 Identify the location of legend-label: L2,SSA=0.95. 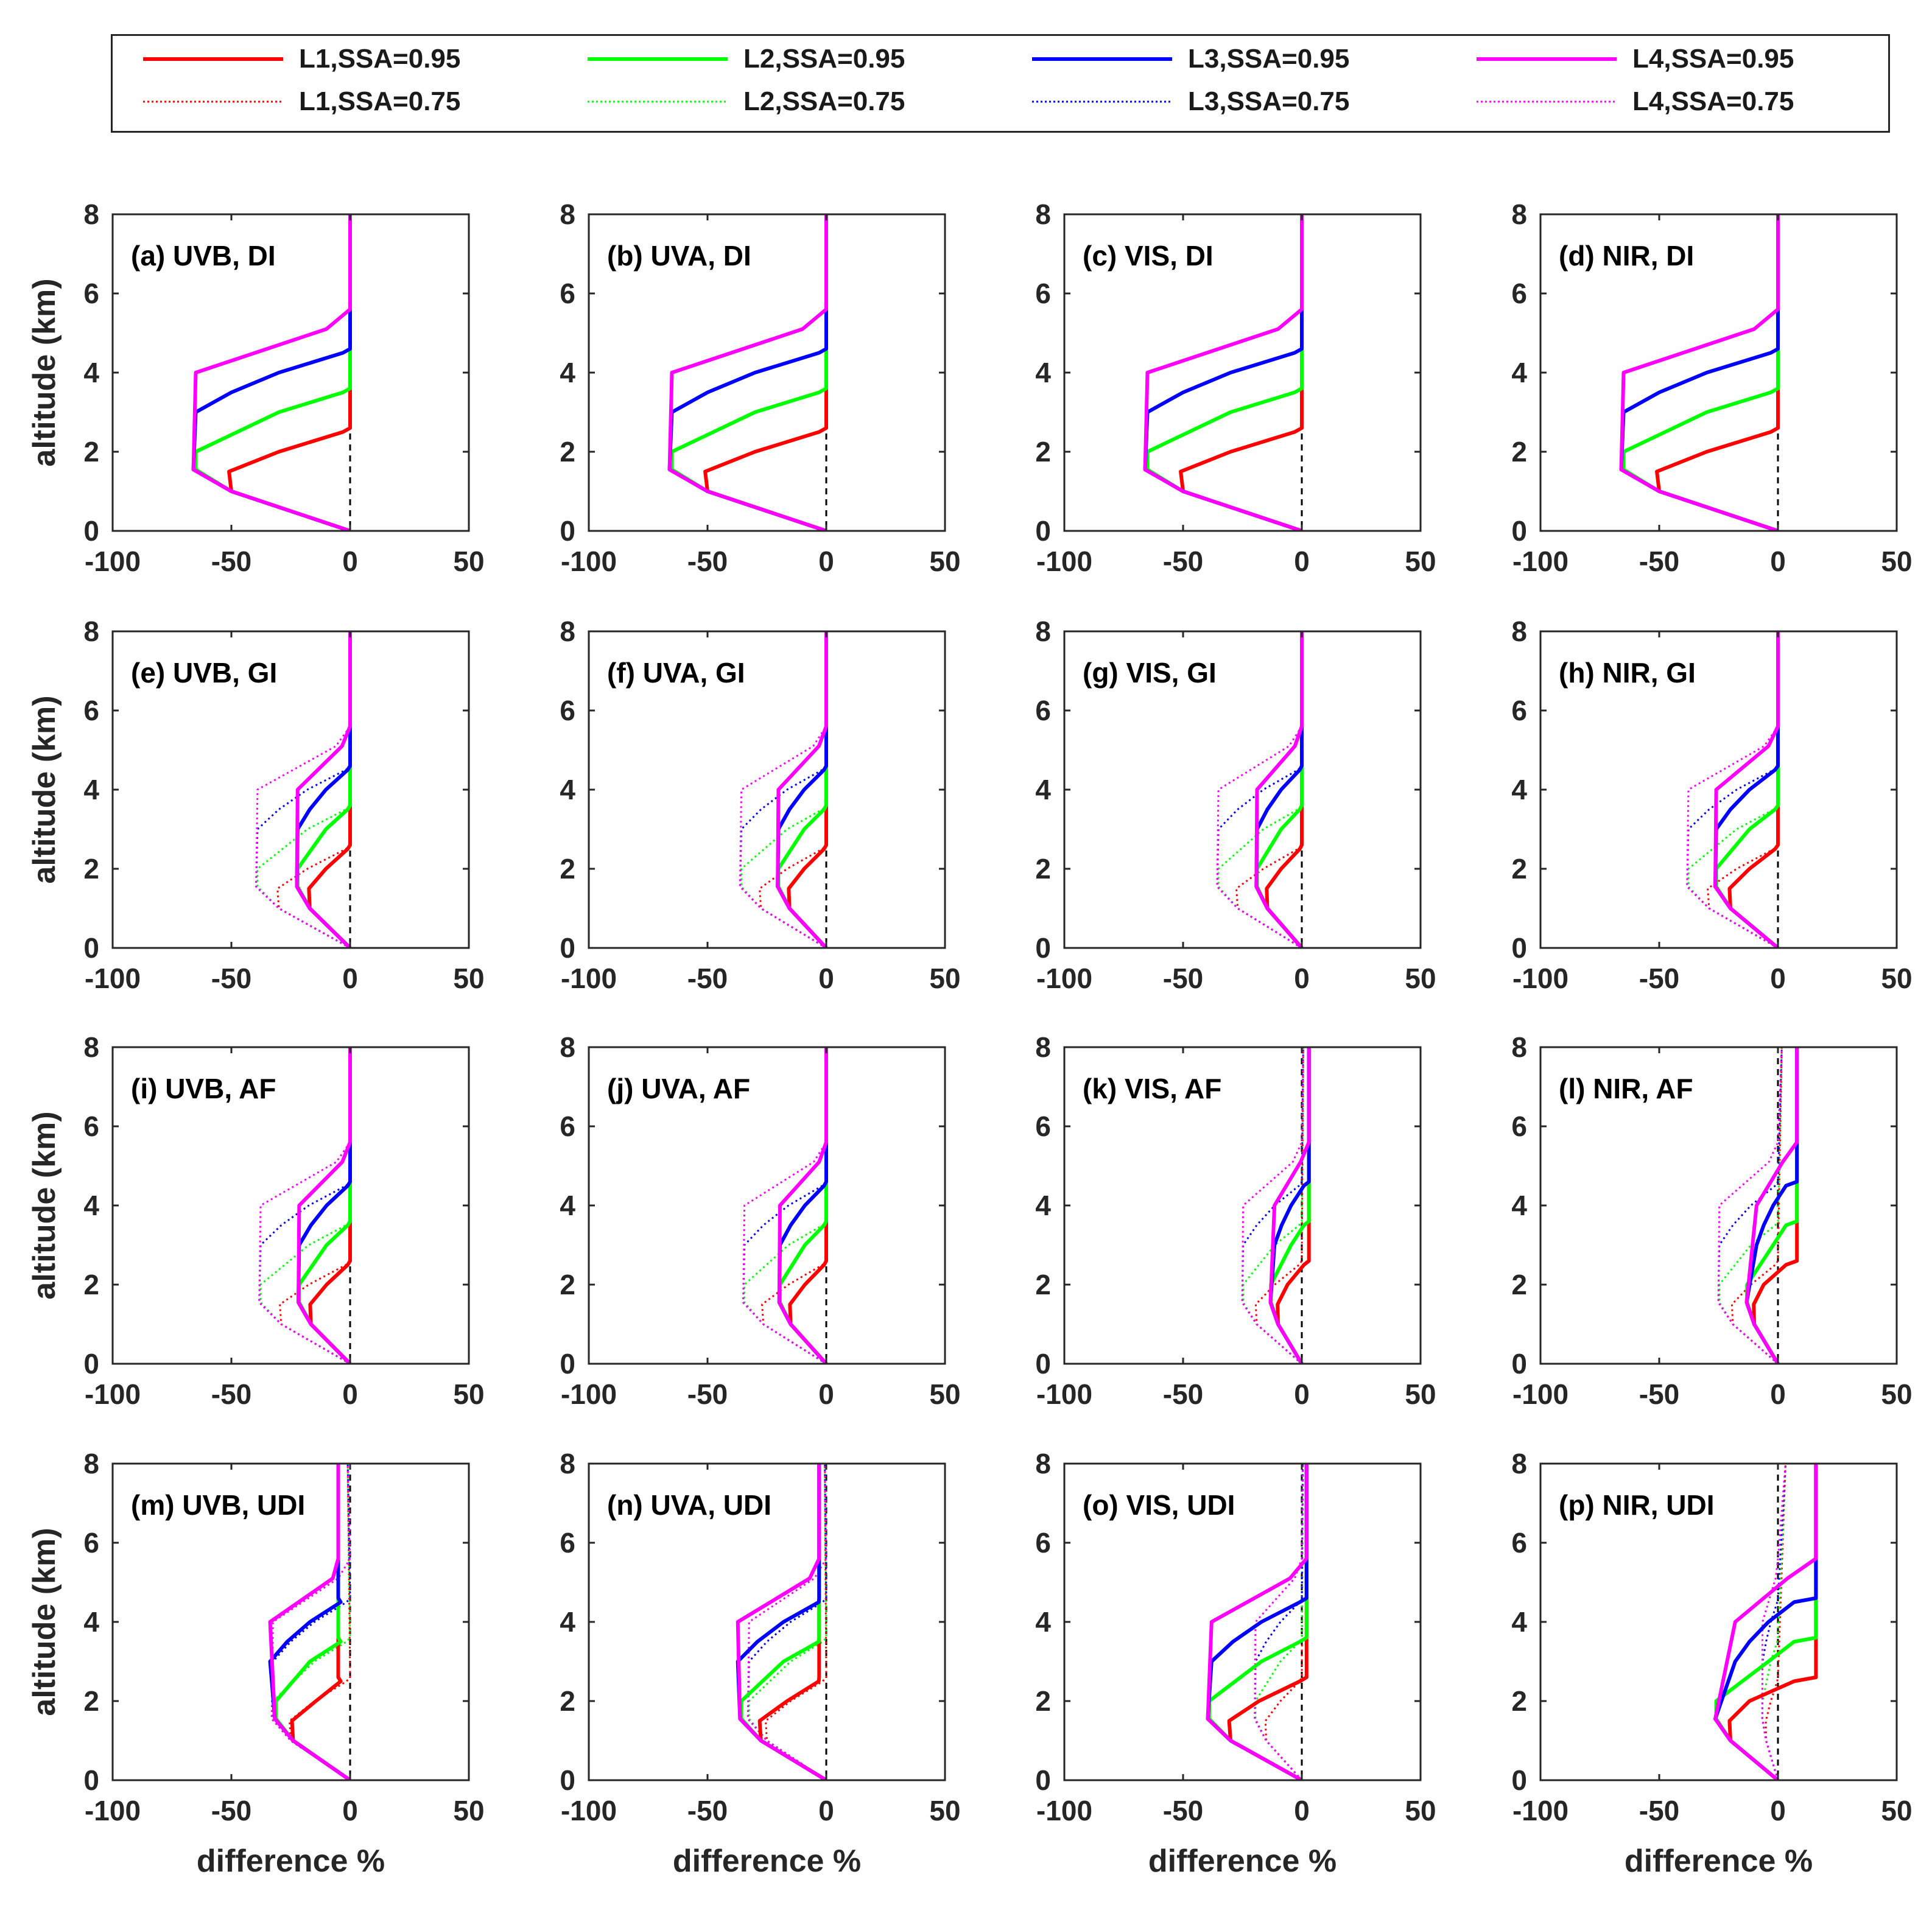
(824, 59).